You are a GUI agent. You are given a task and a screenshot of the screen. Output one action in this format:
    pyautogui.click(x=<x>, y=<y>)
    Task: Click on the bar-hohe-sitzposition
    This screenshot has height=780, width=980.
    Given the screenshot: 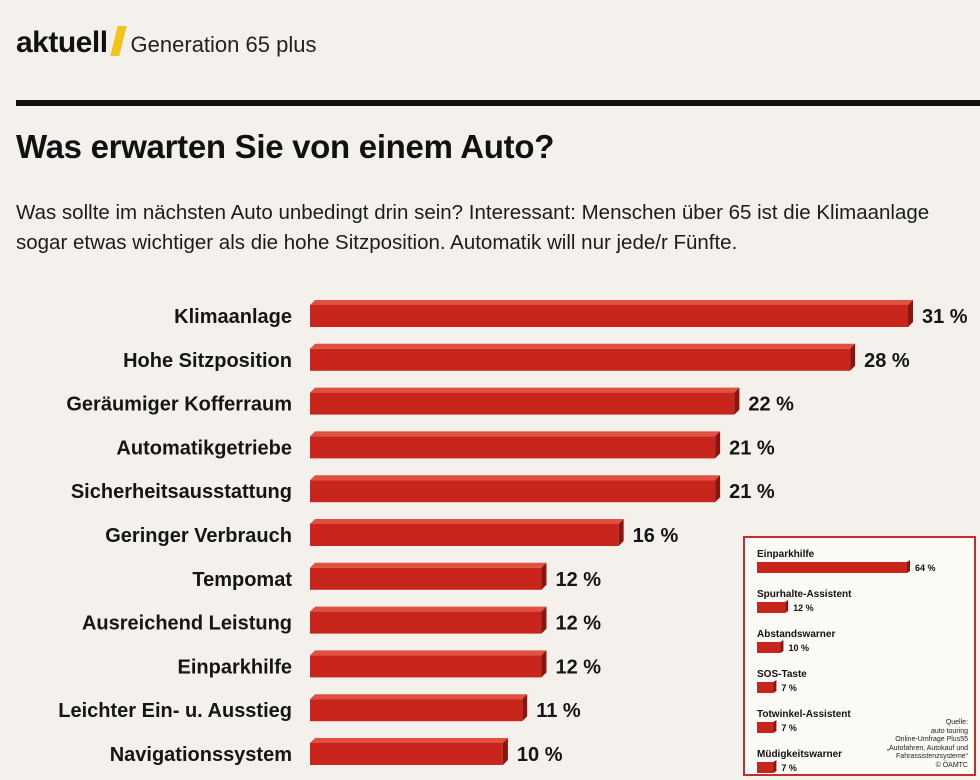 What is the action you would take?
    pyautogui.click(x=580, y=359)
    